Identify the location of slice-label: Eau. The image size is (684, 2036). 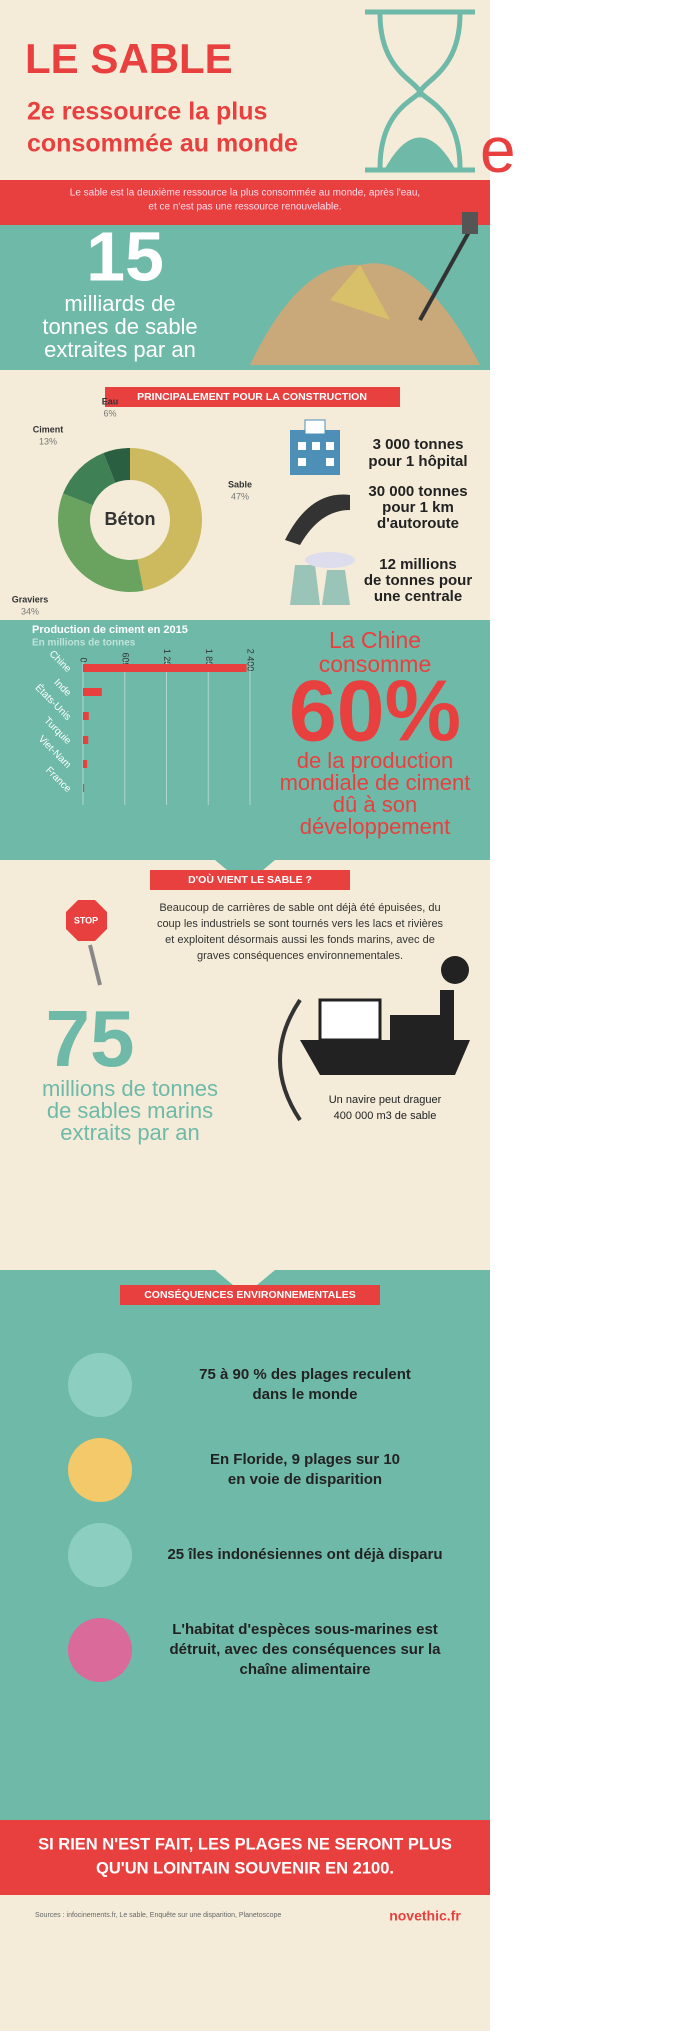
(110, 401).